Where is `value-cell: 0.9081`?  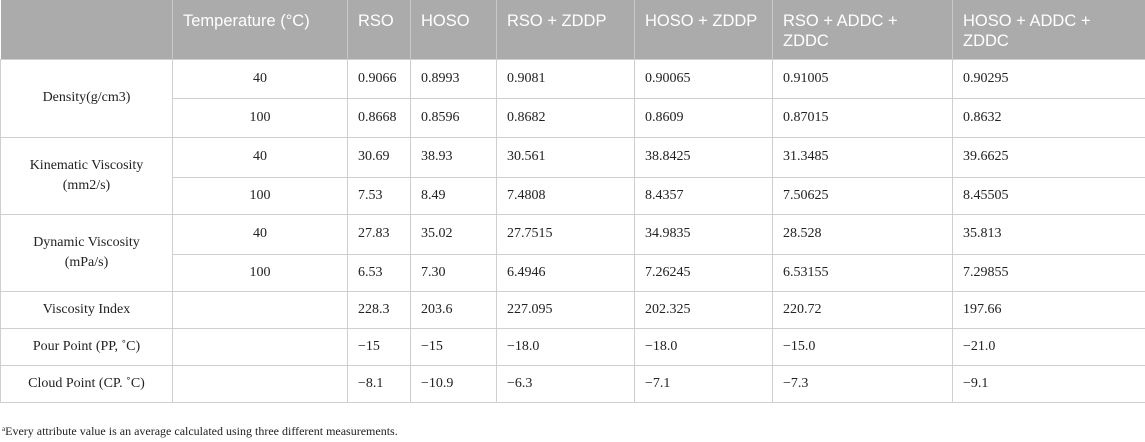
value-cell: 0.9081 is located at coordinates (565, 78).